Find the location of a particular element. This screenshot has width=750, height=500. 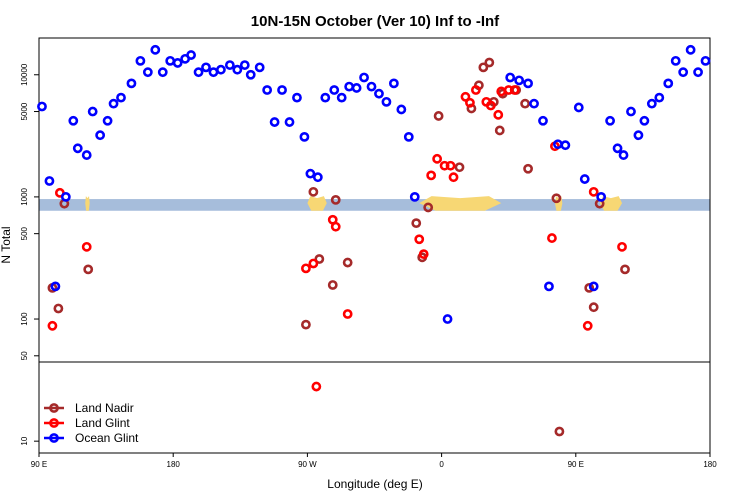

legend-label: Land Glint is located at coordinates (102, 423).